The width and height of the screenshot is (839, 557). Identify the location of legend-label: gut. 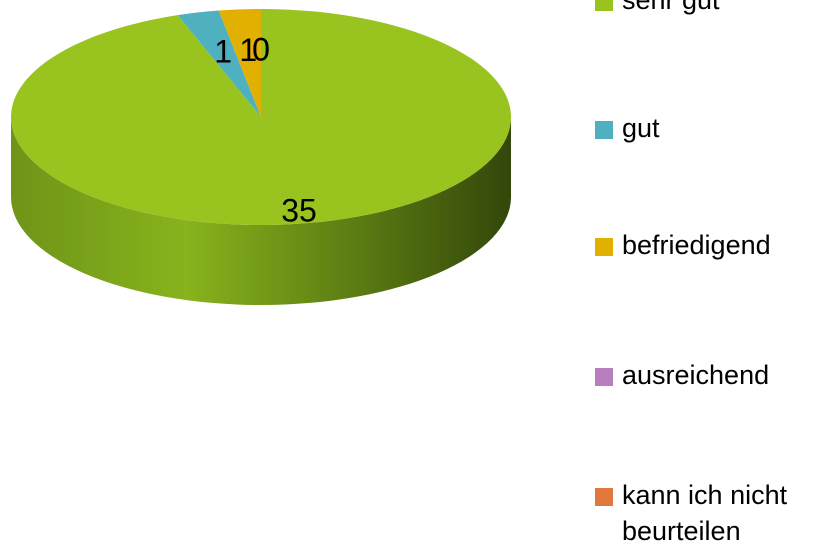
(641, 128).